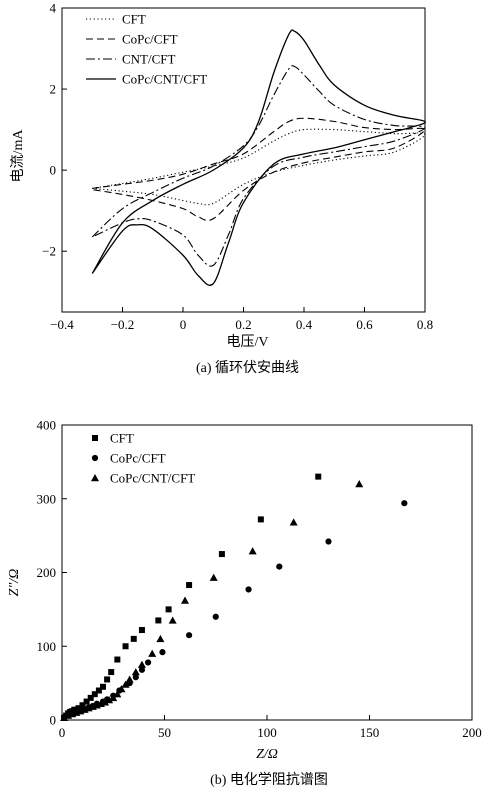  What do you see at coordinates (18, 156) in the screenshot?
I see `cv-y-axis-label: 电流/mA` at bounding box center [18, 156].